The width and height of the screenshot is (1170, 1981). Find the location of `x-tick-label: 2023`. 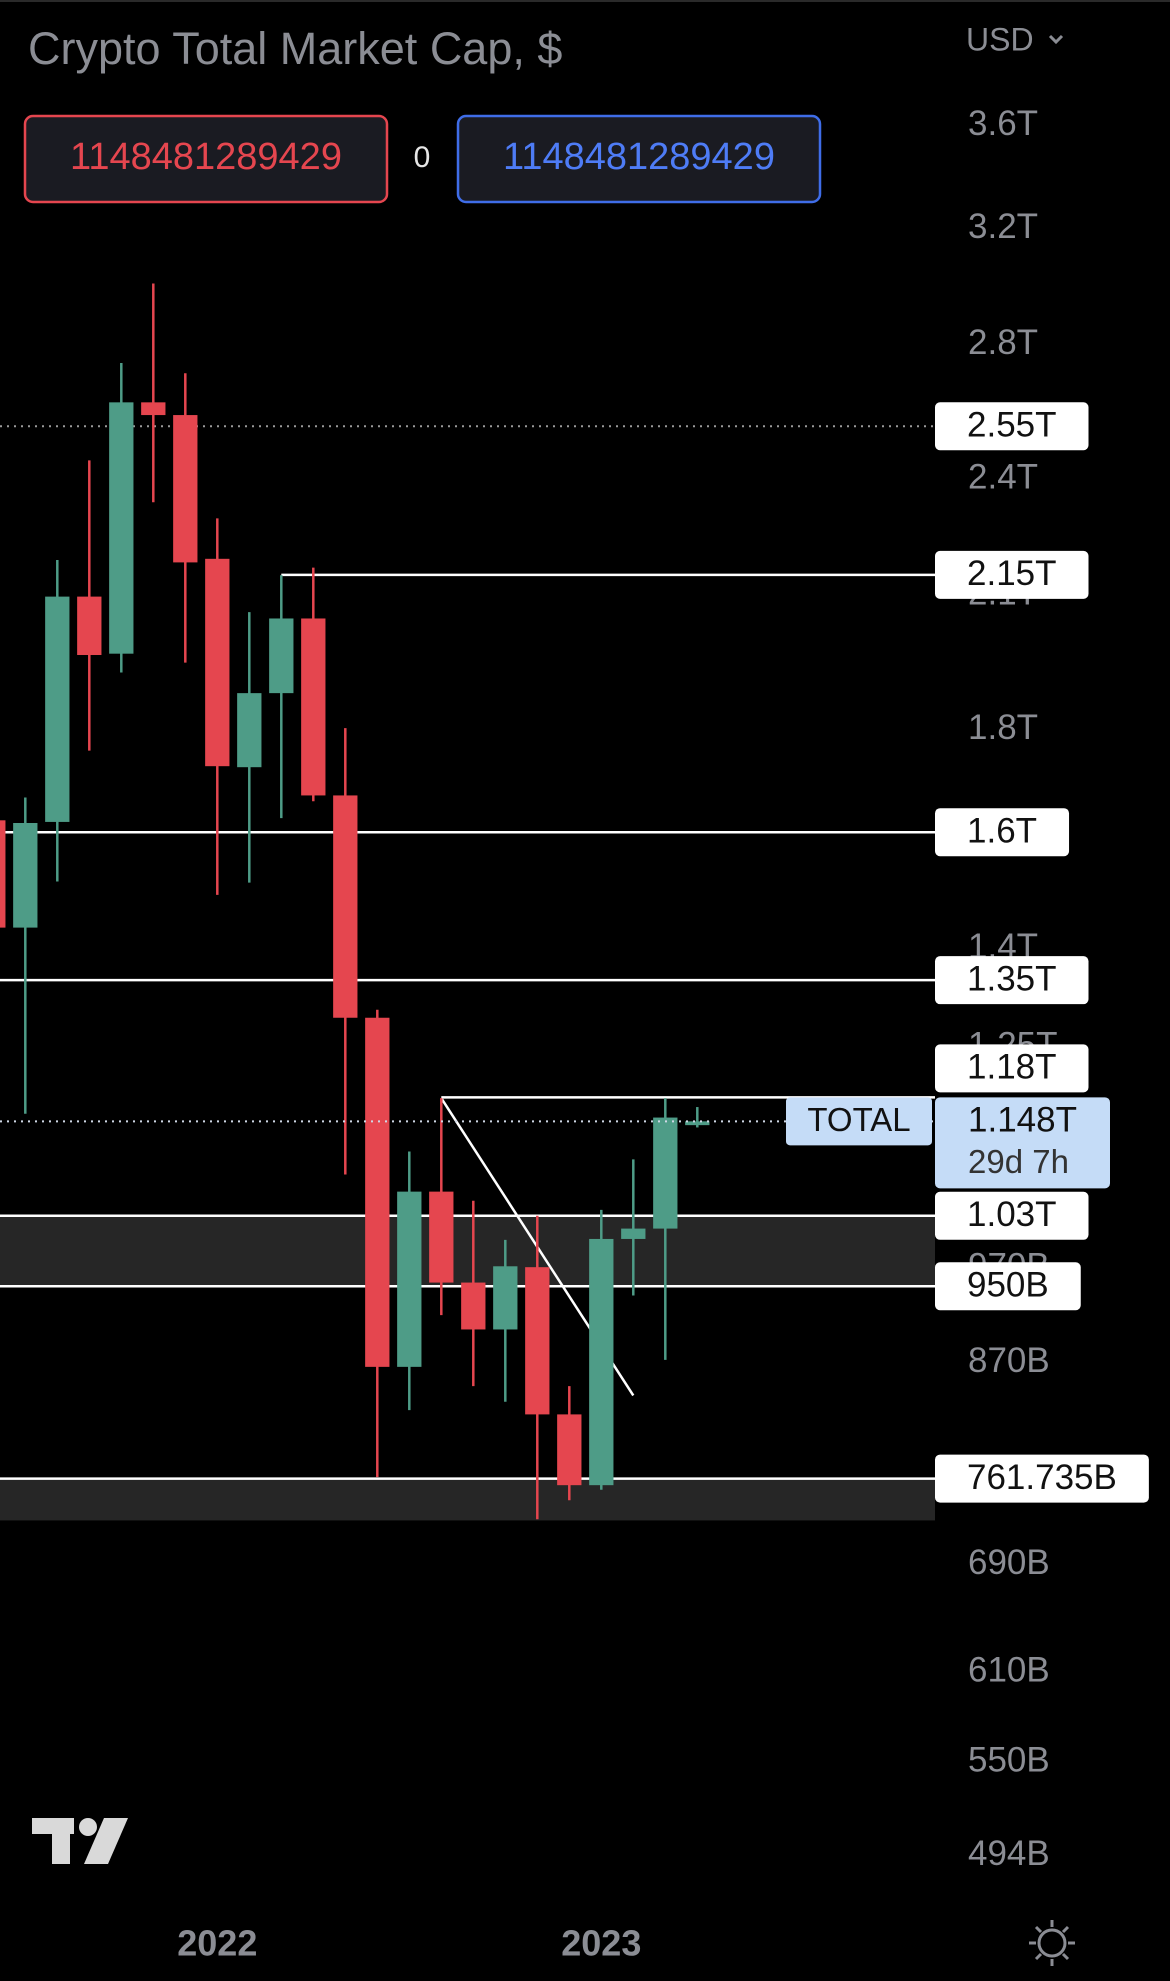

x-tick-label: 2023 is located at coordinates (601, 1943).